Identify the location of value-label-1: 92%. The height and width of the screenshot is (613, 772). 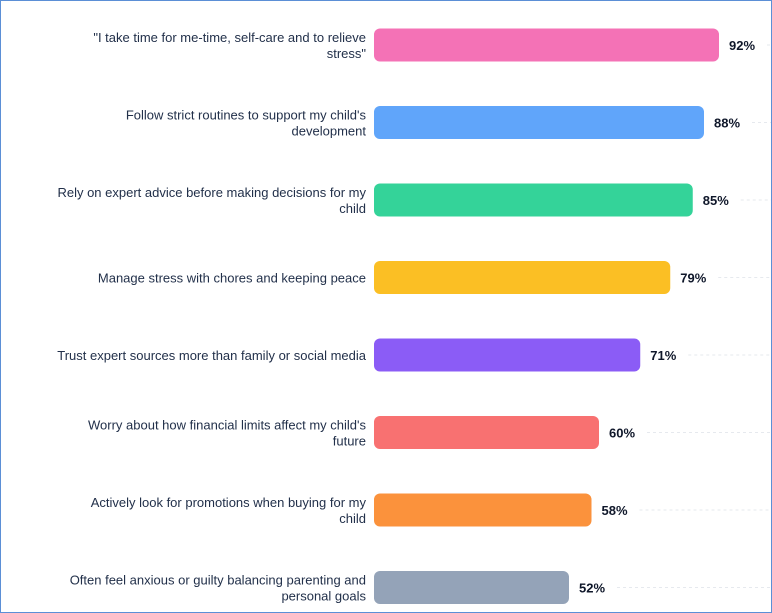
(742, 45).